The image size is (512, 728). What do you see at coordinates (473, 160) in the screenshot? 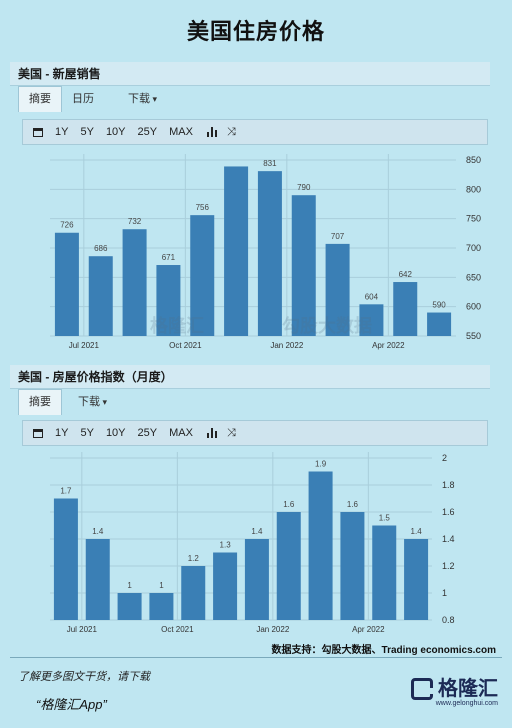
I see `y-tick-label: 850` at bounding box center [473, 160].